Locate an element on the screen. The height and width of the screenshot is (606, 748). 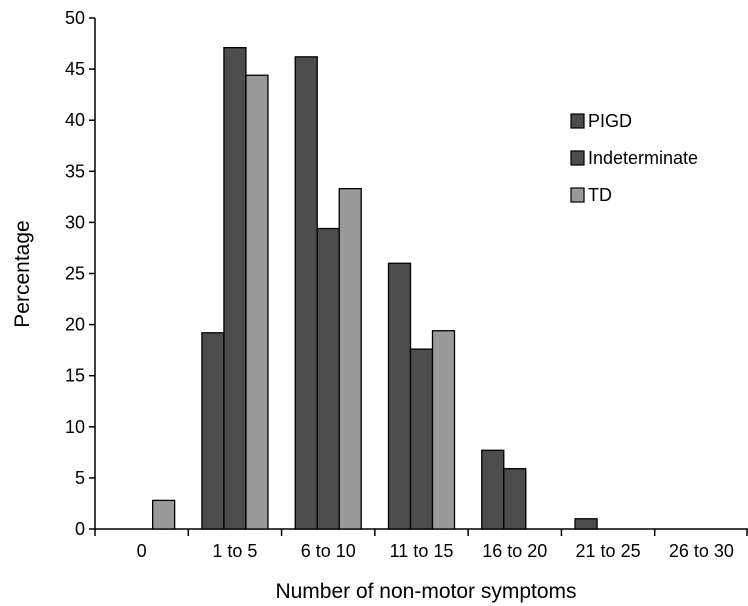
x-tick-label: 0 is located at coordinates (142, 551).